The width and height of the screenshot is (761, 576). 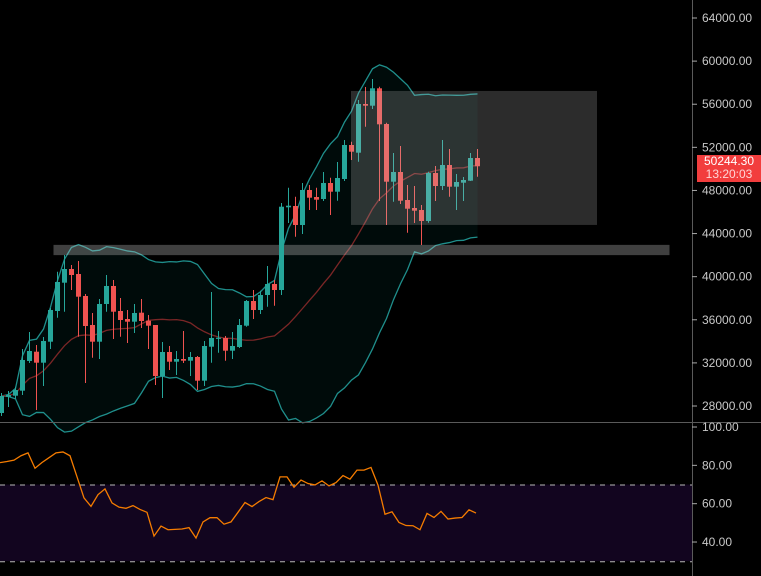 I want to click on price-tick-label: 36000.00, so click(x=727, y=320).